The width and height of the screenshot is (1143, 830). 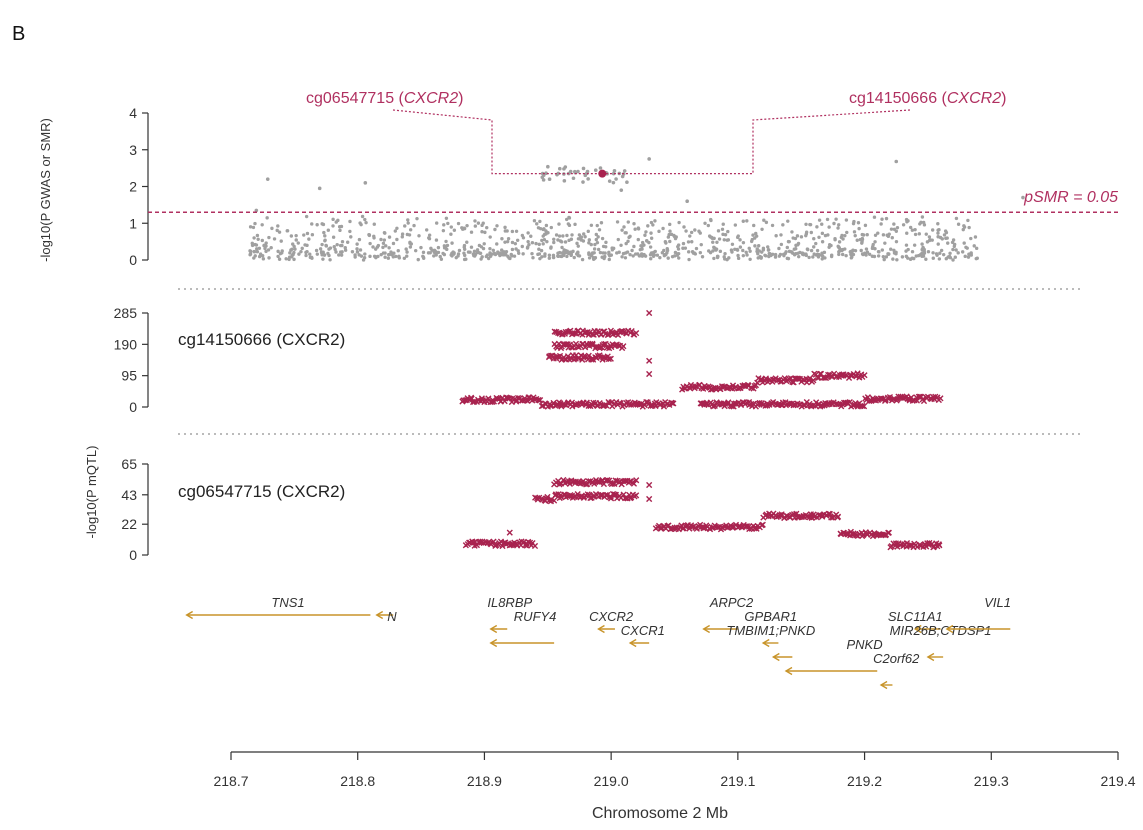 I want to click on ytick-label: 190, so click(x=126, y=344).